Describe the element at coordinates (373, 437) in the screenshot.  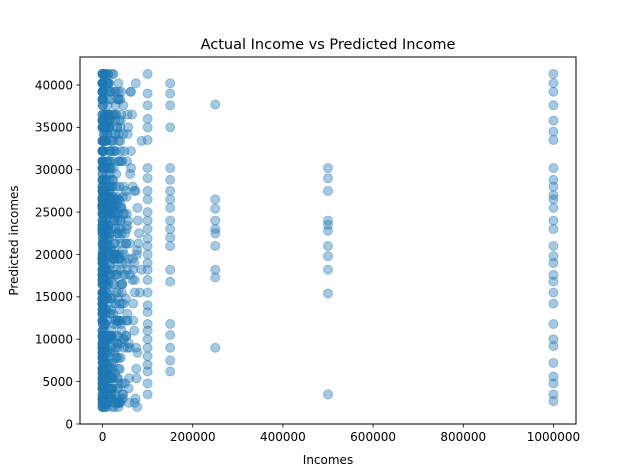
I see `x-tick-label: 600000` at that location.